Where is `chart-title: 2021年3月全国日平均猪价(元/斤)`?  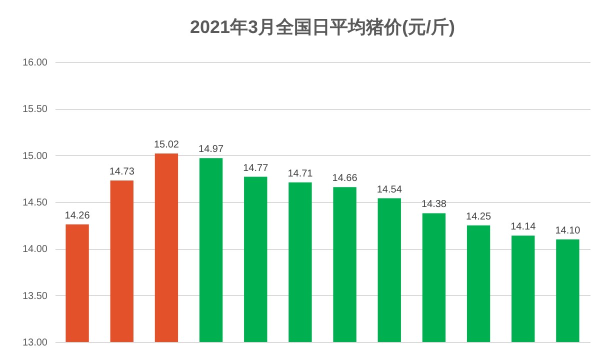
chart-title: 2021年3月全国日平均猪价(元/斤) is located at coordinates (323, 27).